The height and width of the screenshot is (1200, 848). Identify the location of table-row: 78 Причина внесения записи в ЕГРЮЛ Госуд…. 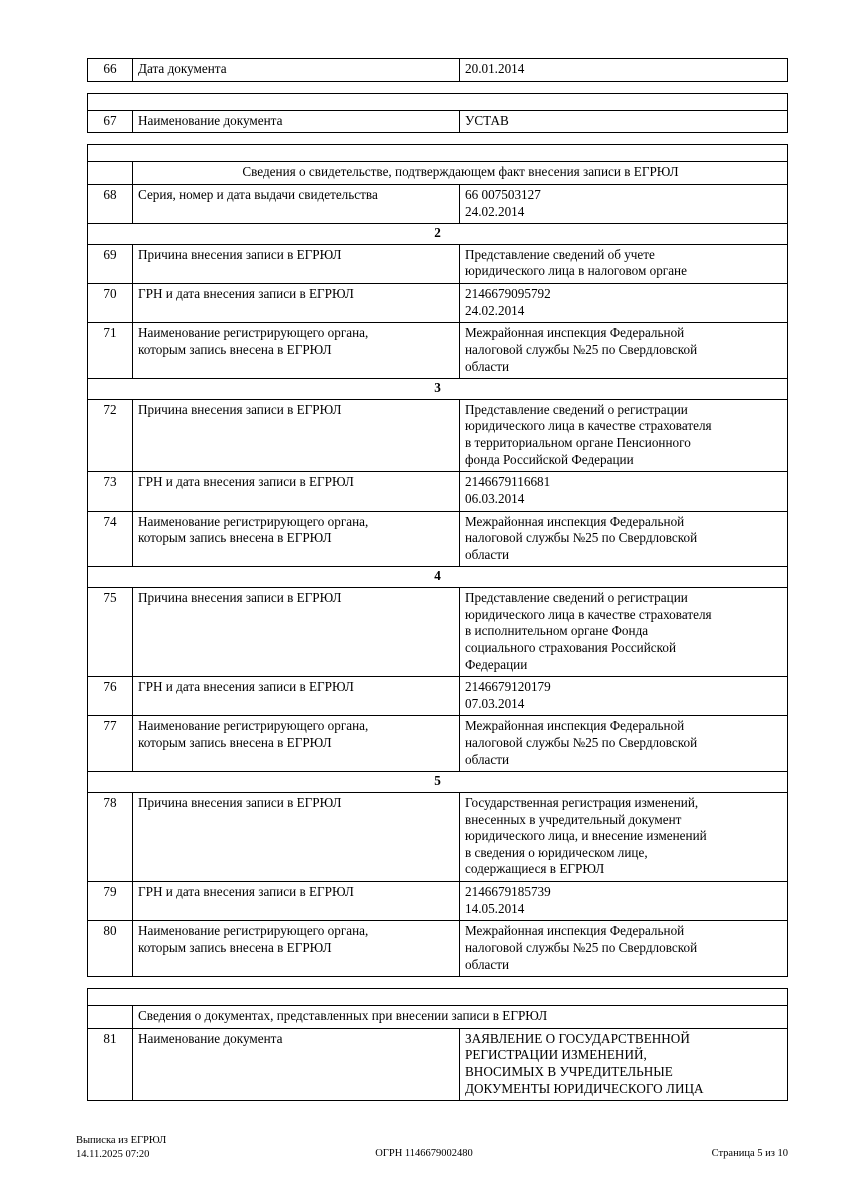
(437, 837).